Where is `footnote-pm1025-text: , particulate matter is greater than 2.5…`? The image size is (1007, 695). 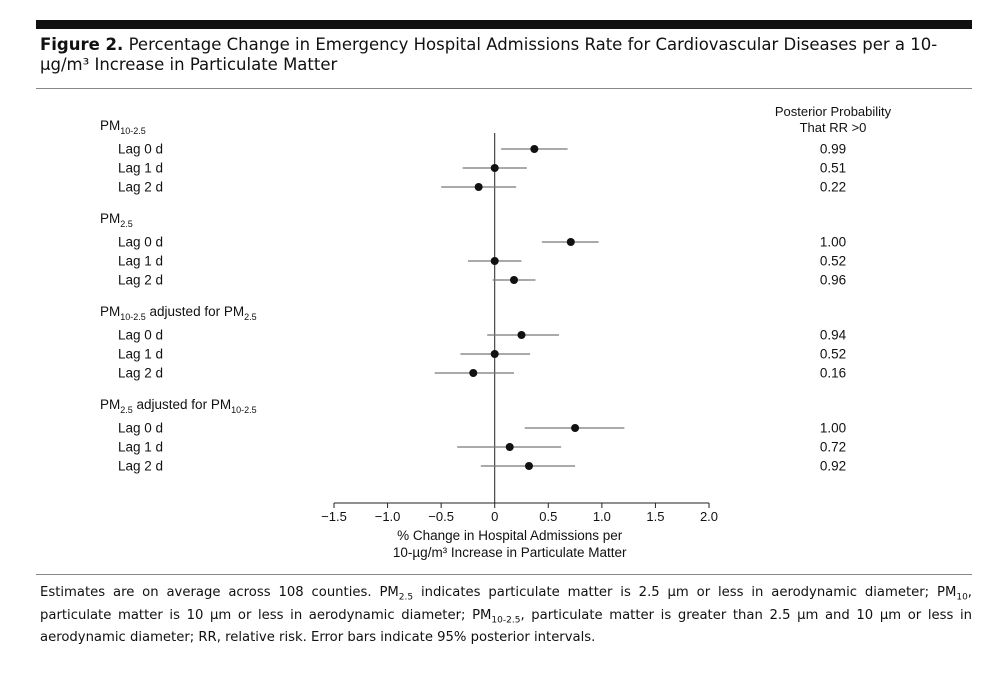
footnote-pm1025-text: , particulate matter is greater than 2.5… is located at coordinates (506, 626).